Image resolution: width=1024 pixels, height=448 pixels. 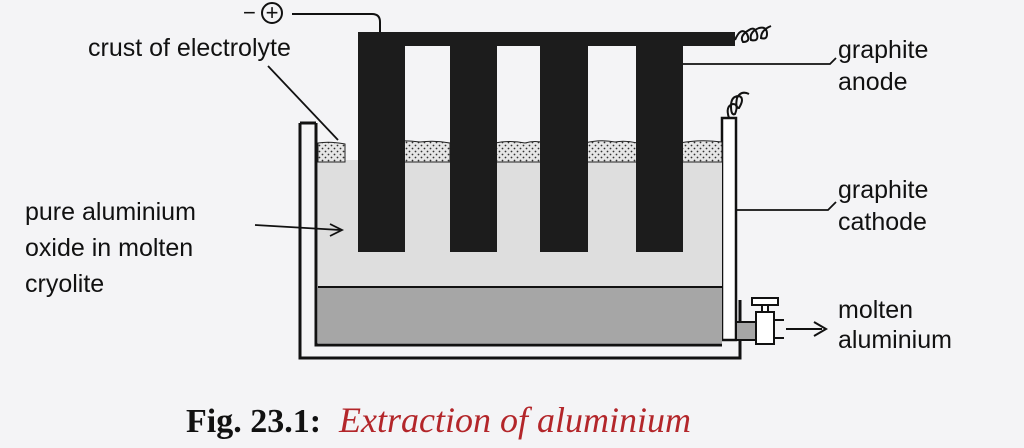 I want to click on positive-terminal-symbol: +, so click(x=272, y=12).